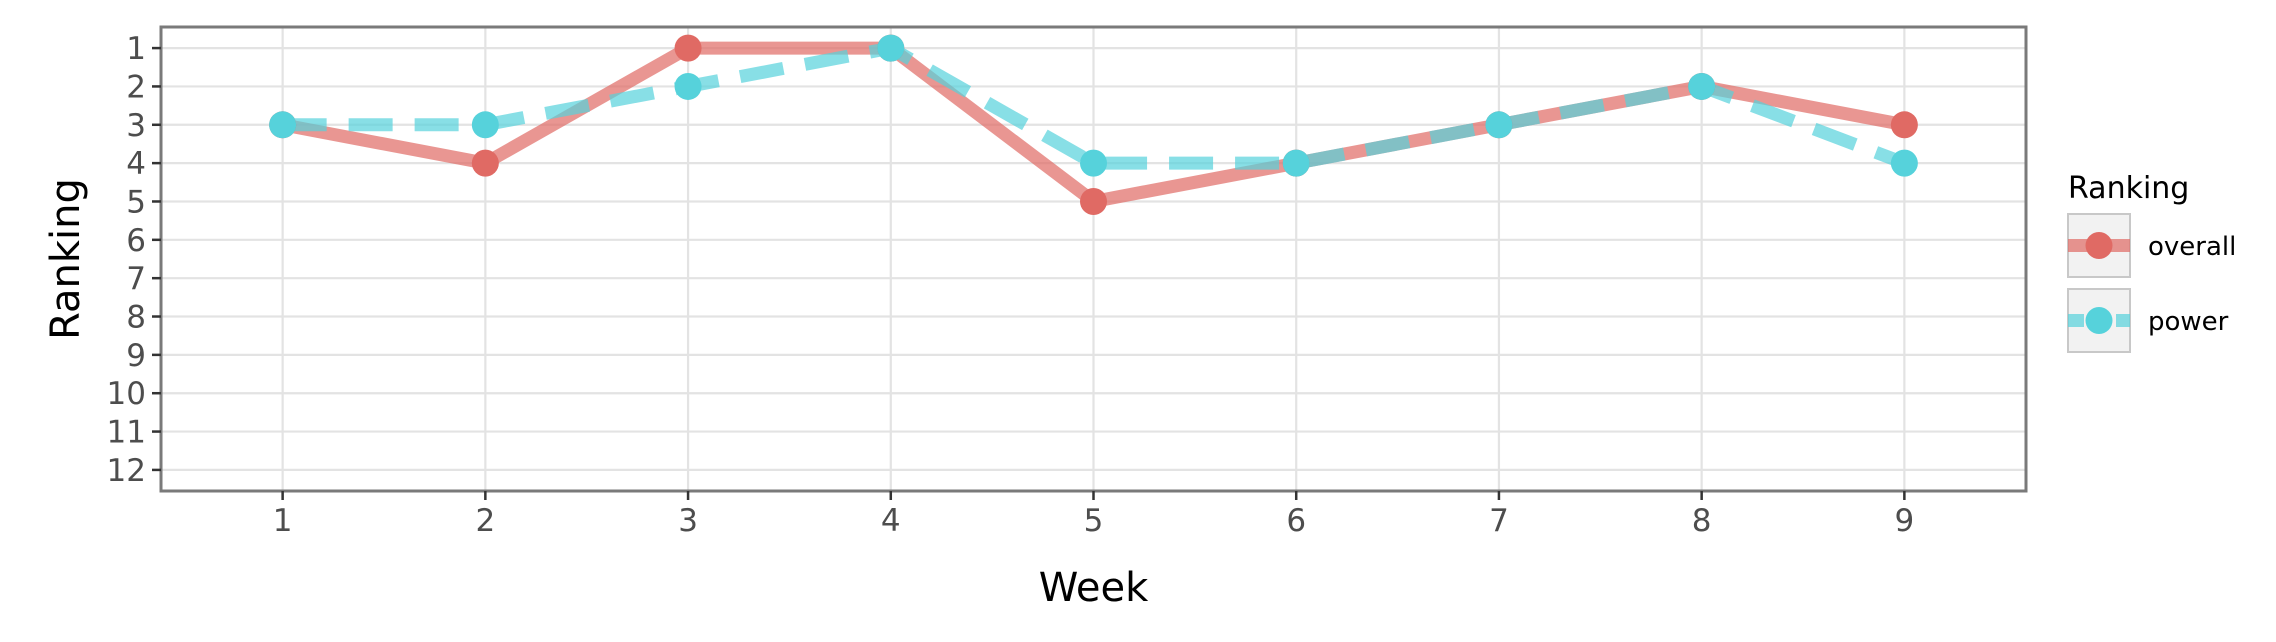  I want to click on y-tick-label: 9, so click(136, 356).